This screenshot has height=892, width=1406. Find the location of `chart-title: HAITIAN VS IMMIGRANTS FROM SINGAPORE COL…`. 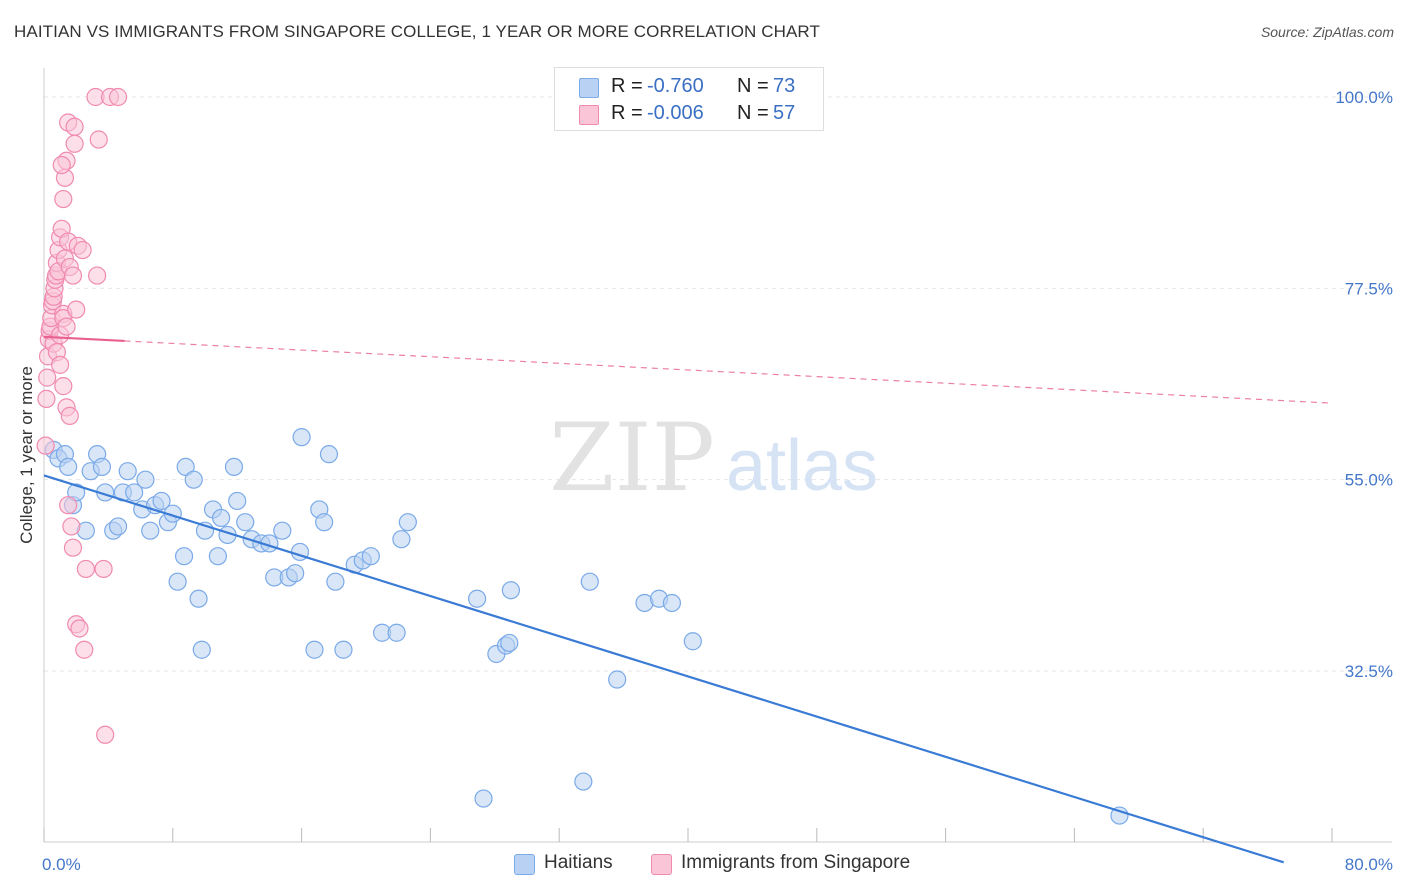

chart-title: HAITIAN VS IMMIGRANTS FROM SINGAPORE COL… is located at coordinates (417, 31).